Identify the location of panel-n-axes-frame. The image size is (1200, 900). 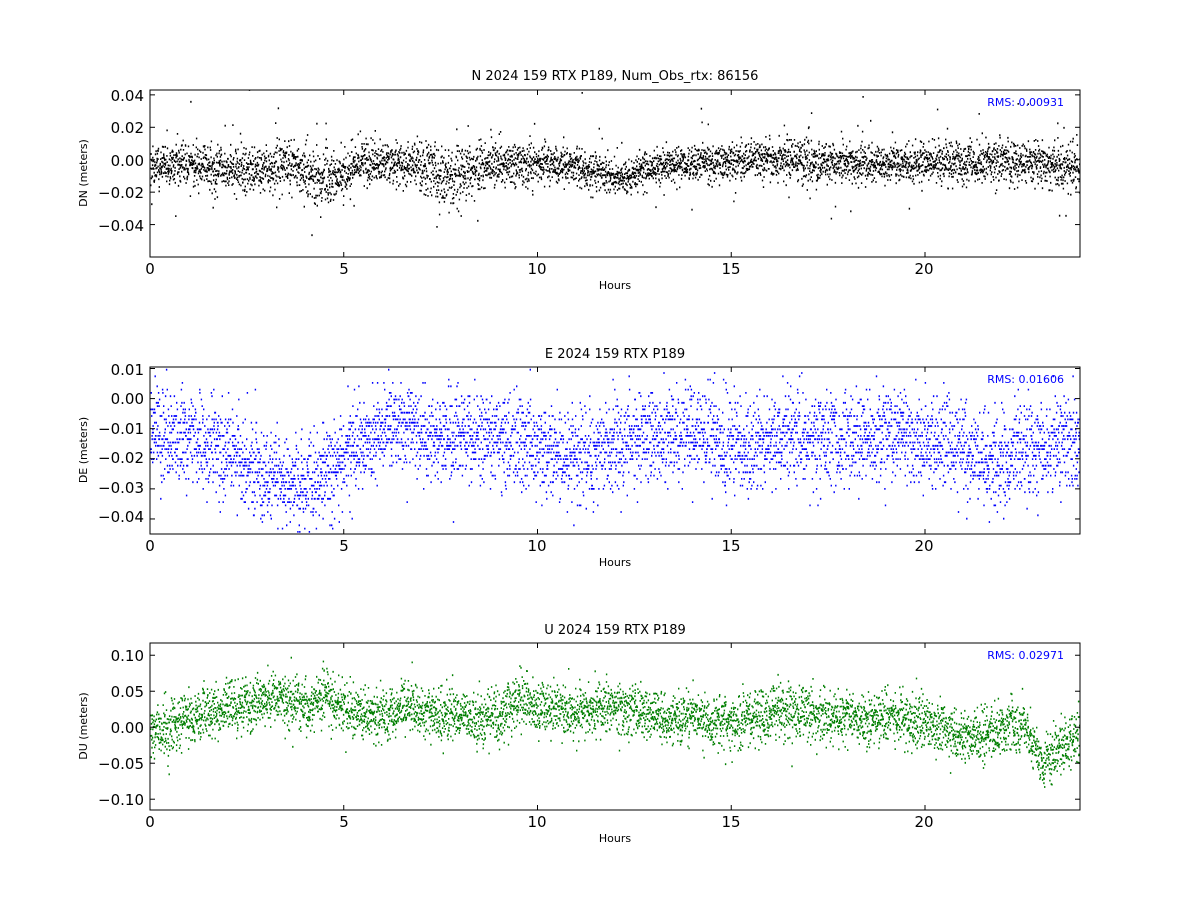
(615, 173).